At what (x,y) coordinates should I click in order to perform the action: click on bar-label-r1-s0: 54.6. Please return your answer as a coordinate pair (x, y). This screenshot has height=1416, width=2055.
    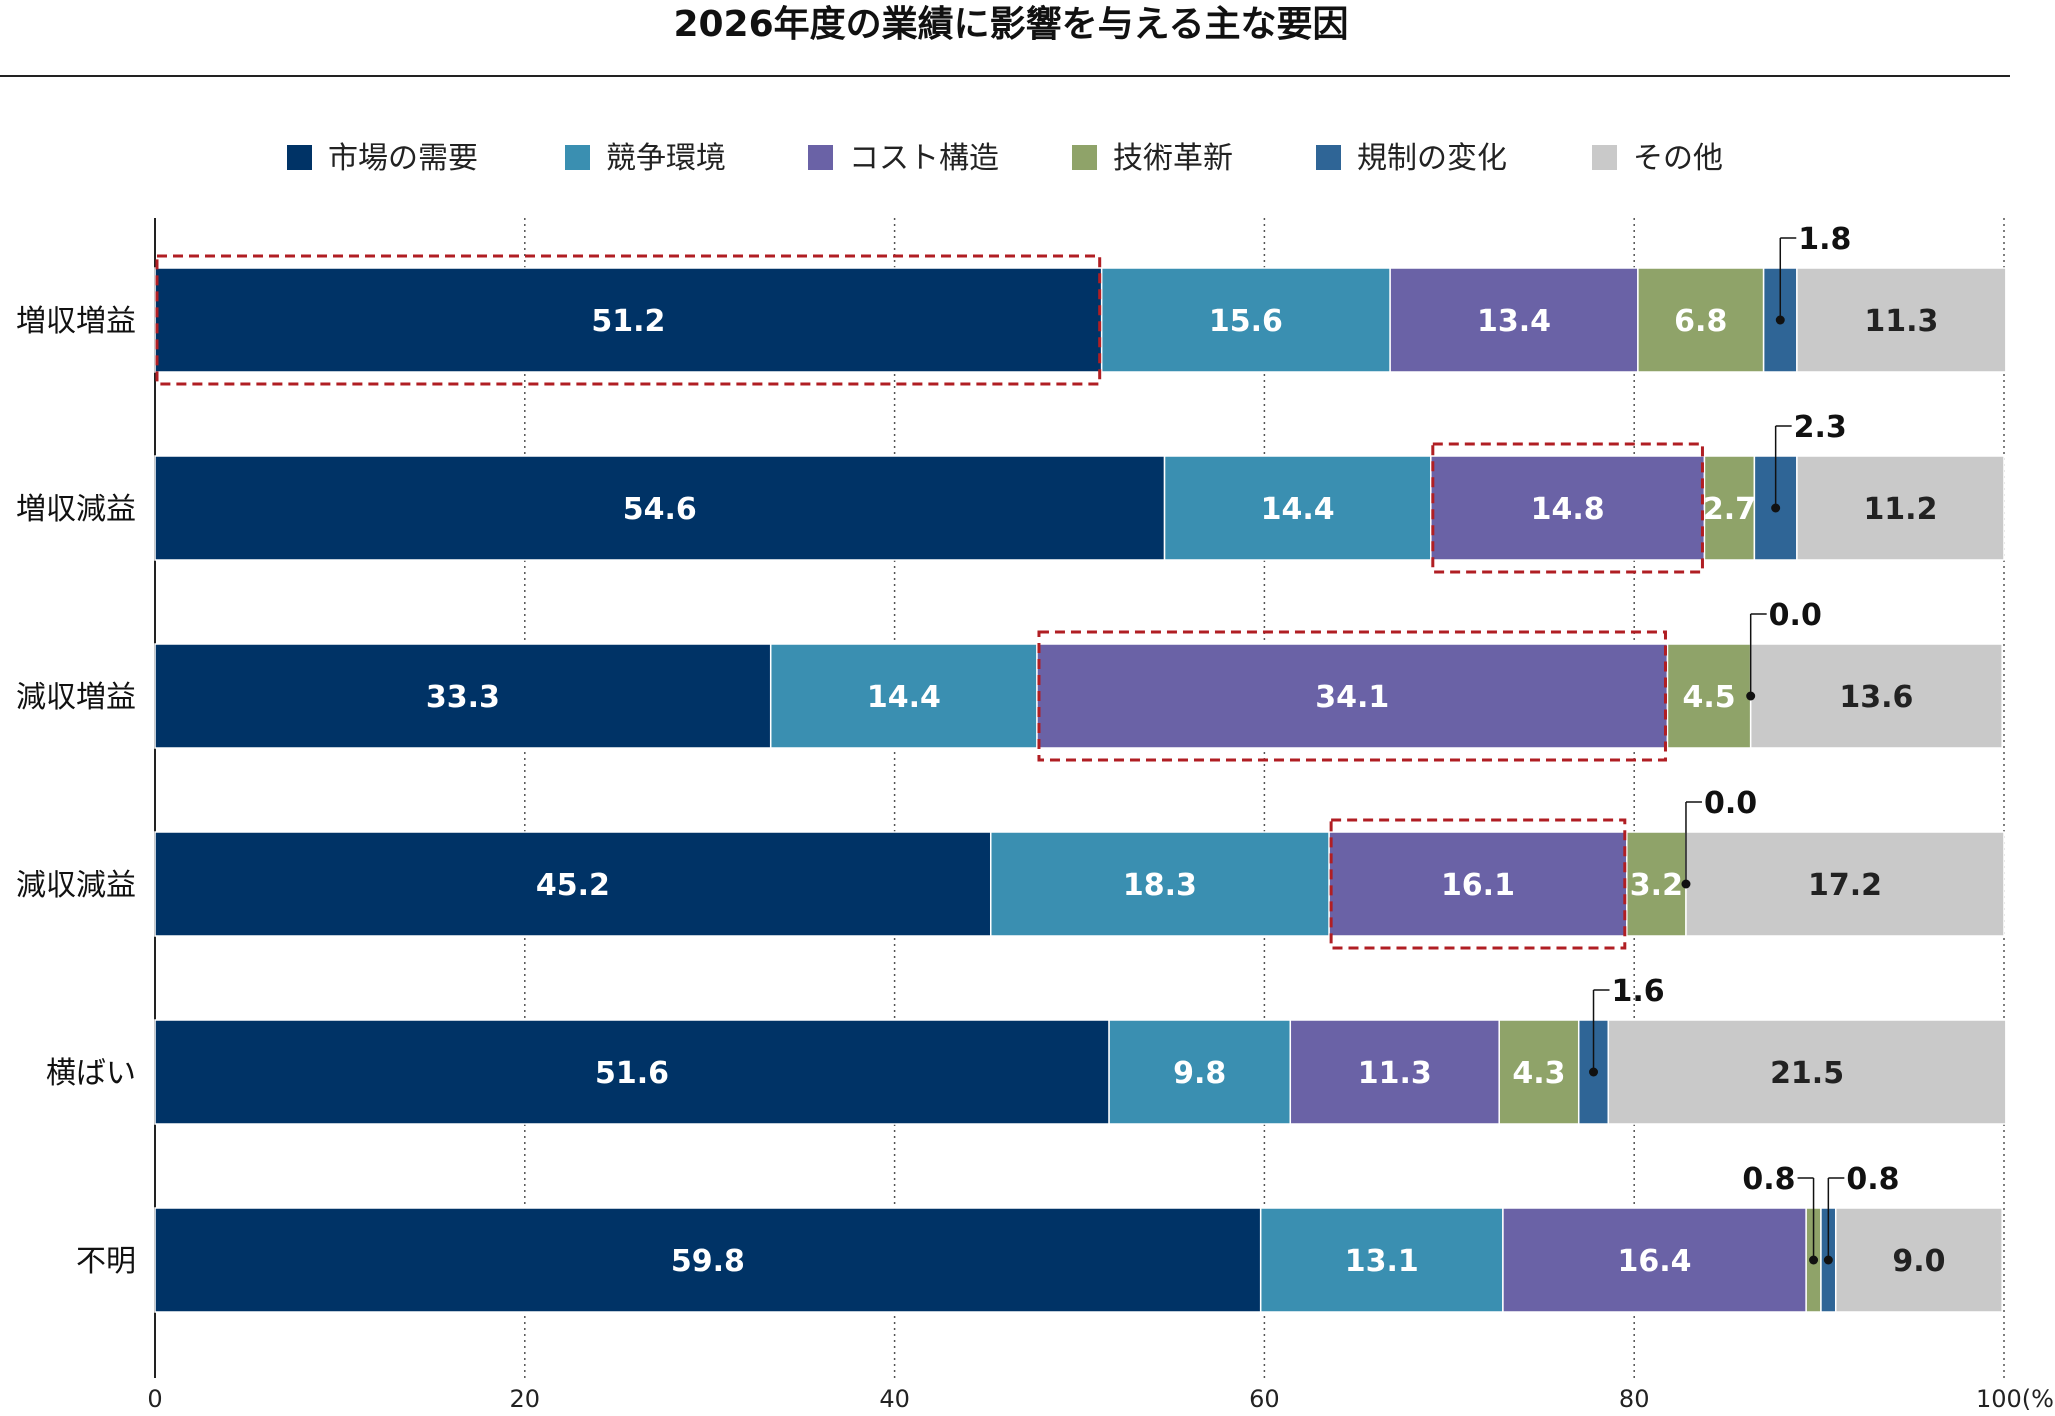
    Looking at the image, I should click on (660, 509).